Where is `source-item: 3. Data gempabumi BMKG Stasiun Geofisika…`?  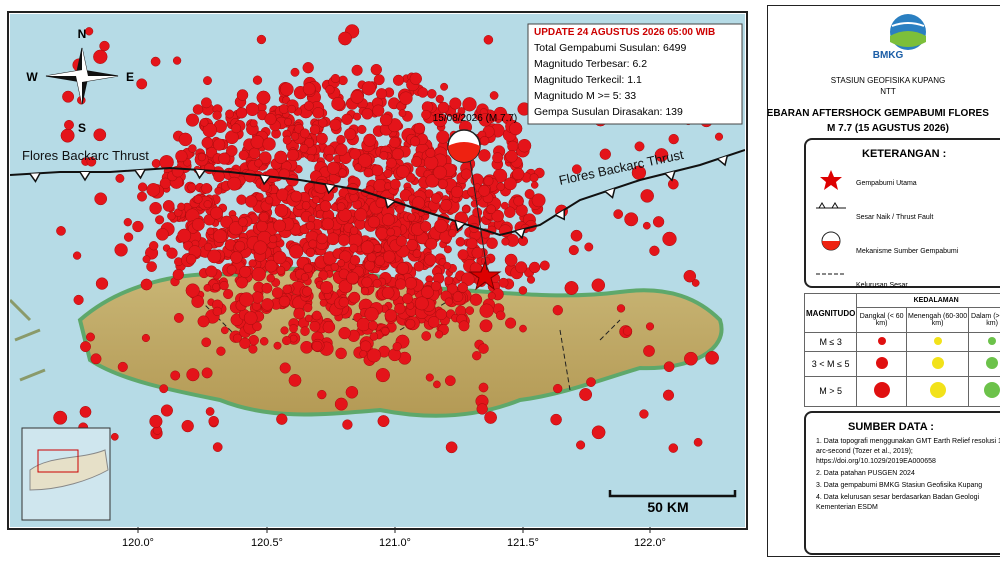 source-item: 3. Data gempabumi BMKG Stasiun Geofisika… is located at coordinates (899, 485).